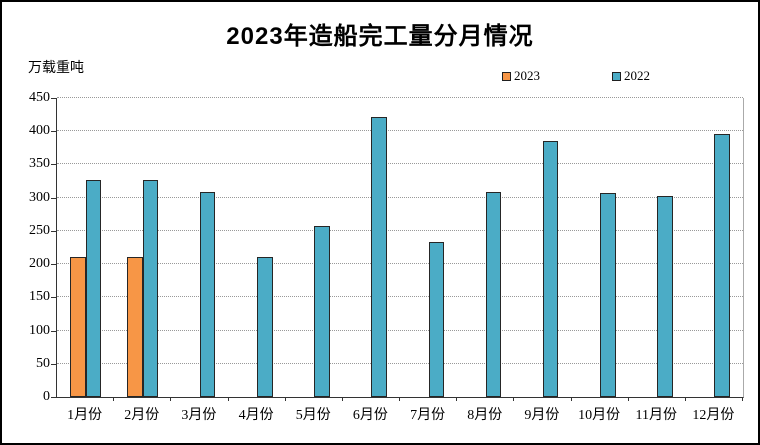  I want to click on y-axis-tick-label-300: 300, so click(39, 197).